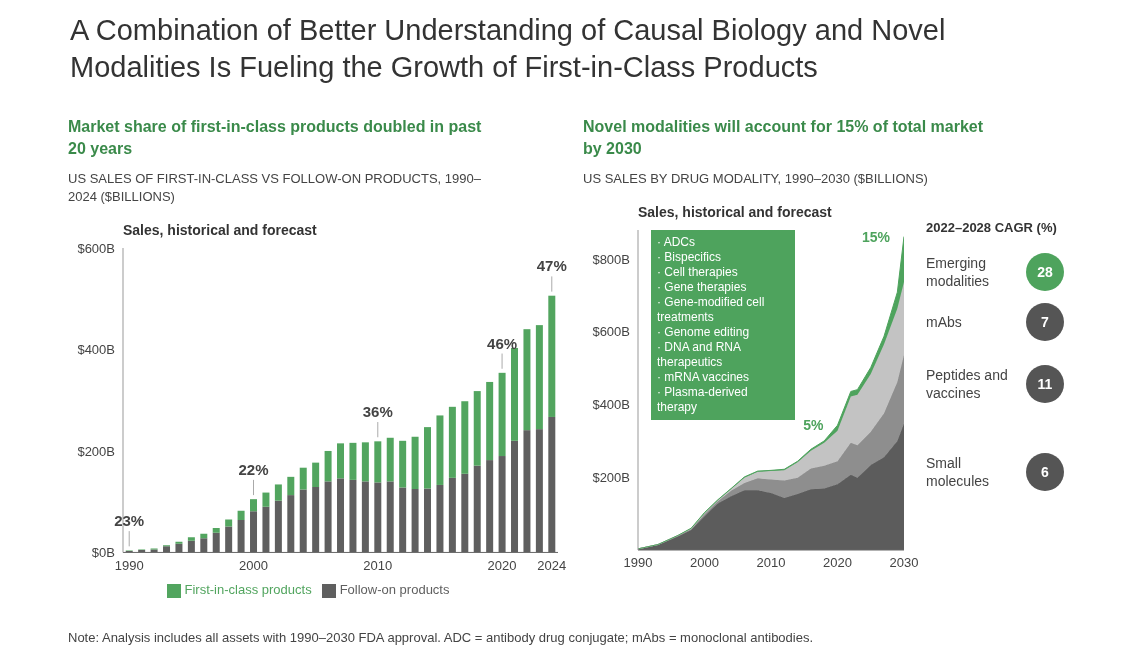 The height and width of the screenshot is (658, 1138). What do you see at coordinates (1045, 272) in the screenshot?
I see `data-label: 28` at bounding box center [1045, 272].